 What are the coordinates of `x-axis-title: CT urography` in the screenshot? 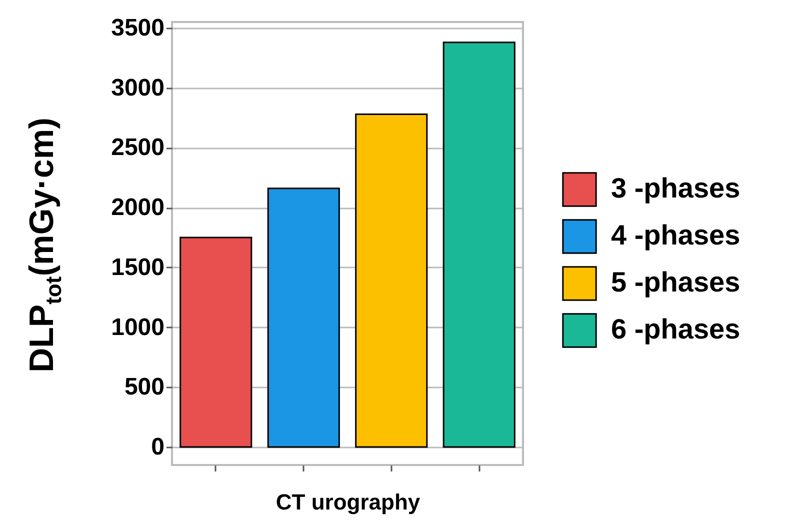 It's located at (348, 501).